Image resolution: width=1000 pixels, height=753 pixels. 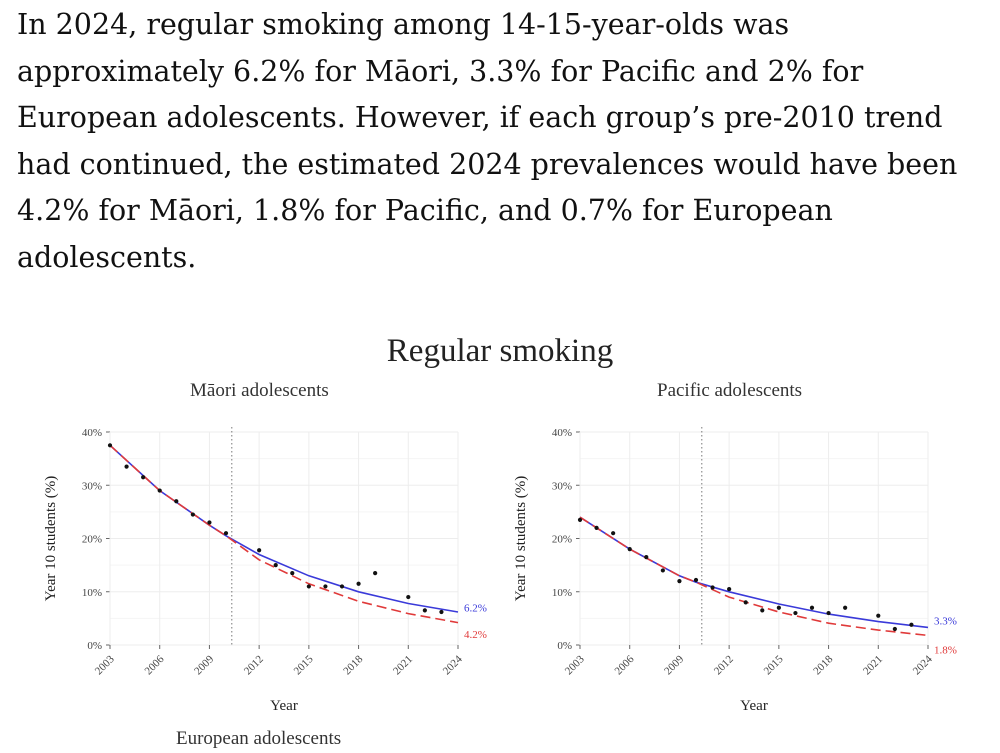 What do you see at coordinates (500, 351) in the screenshot?
I see `figure-title: Regular smoking` at bounding box center [500, 351].